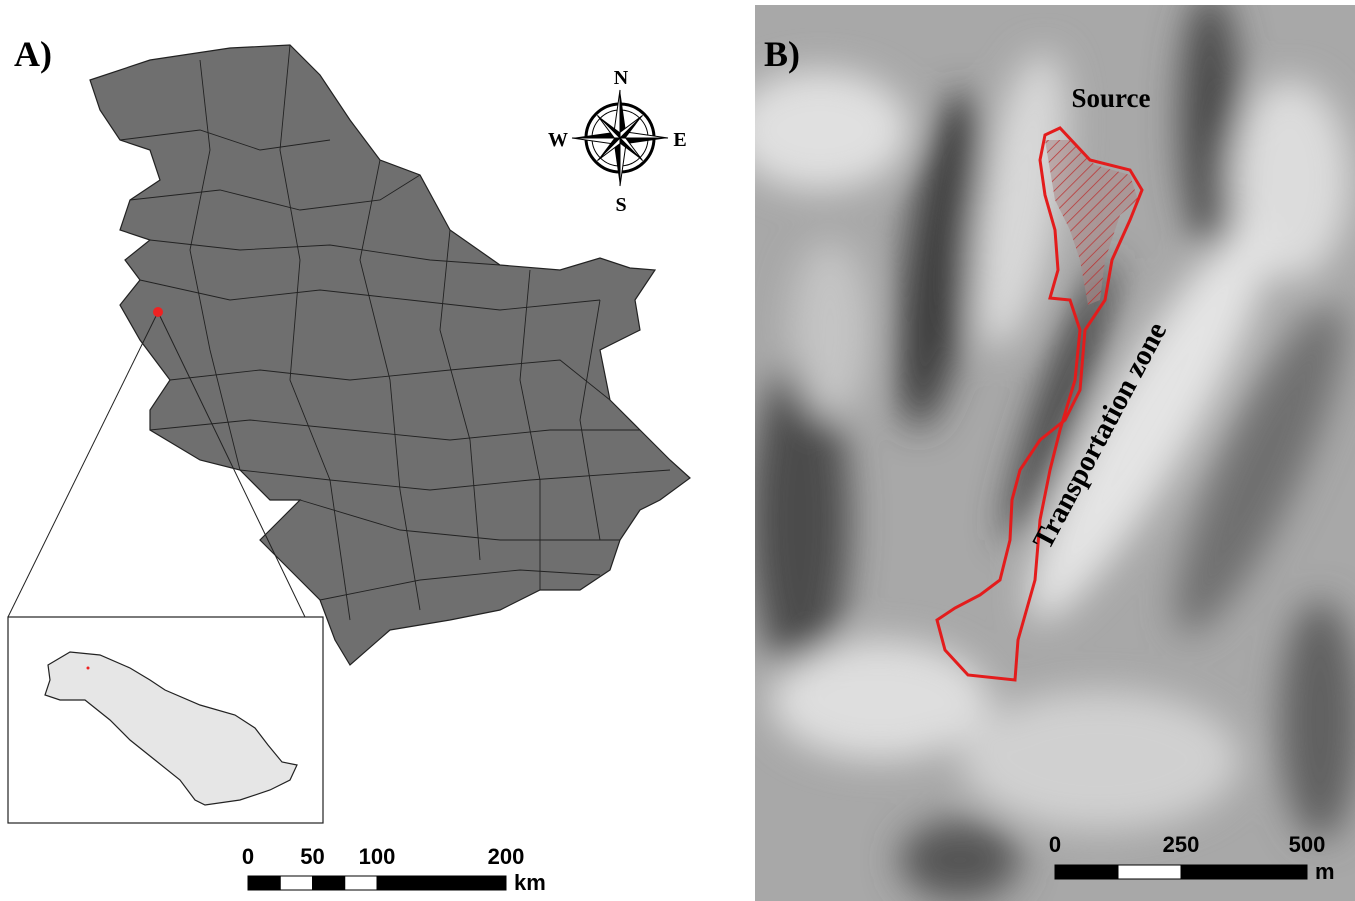 The image size is (1355, 901). Describe the element at coordinates (1091, 222) in the screenshot. I see `source-area` at that location.